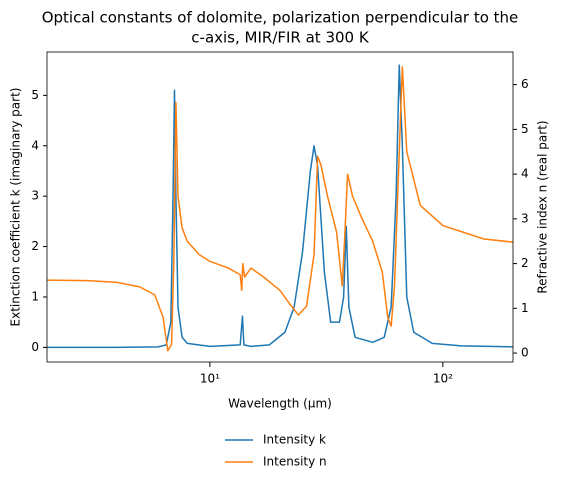 The height and width of the screenshot is (485, 561). What do you see at coordinates (525, 353) in the screenshot?
I see `y2-tick-label: 0` at bounding box center [525, 353].